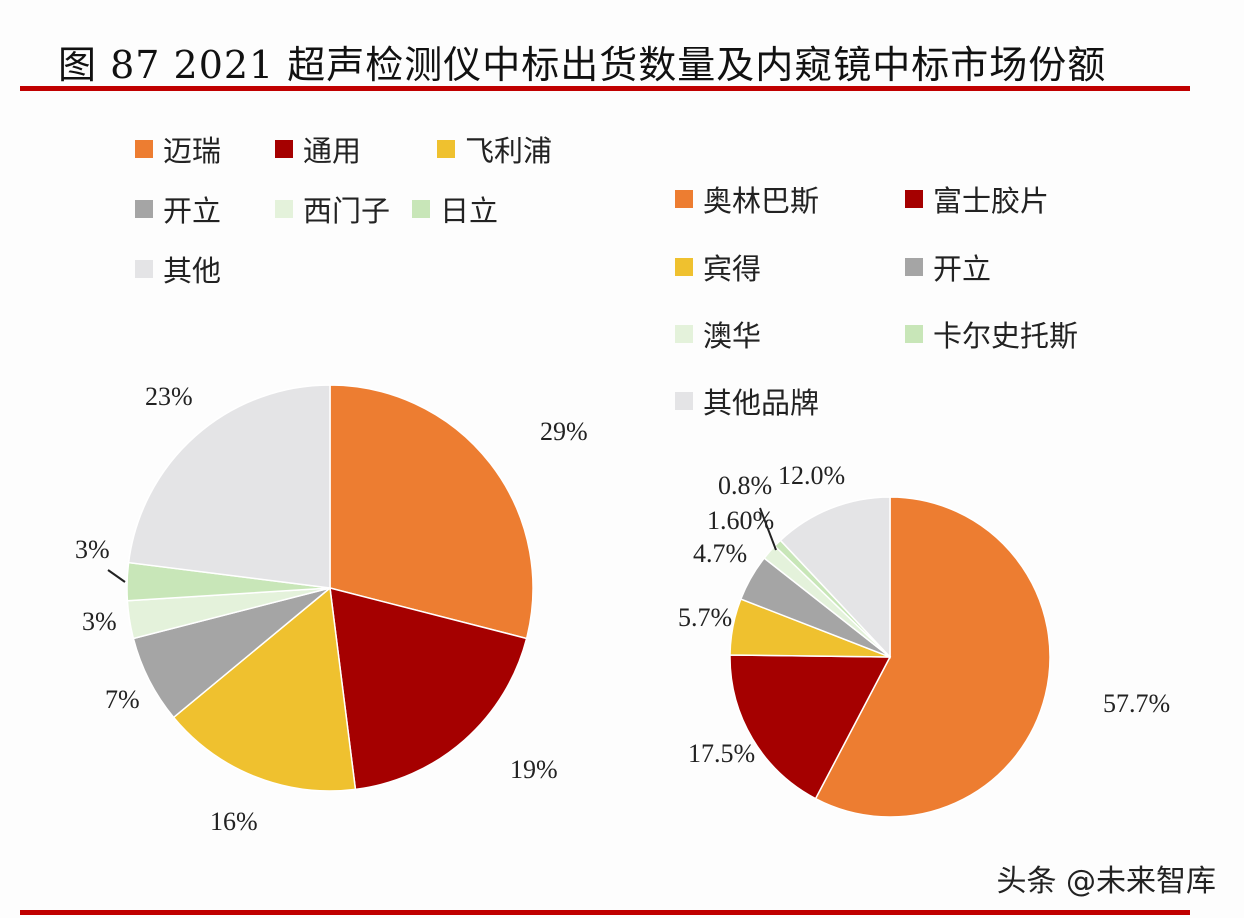 The width and height of the screenshot is (1244, 918). What do you see at coordinates (1106, 881) in the screenshot?
I see `watermark: 头条 @未来智库` at bounding box center [1106, 881].